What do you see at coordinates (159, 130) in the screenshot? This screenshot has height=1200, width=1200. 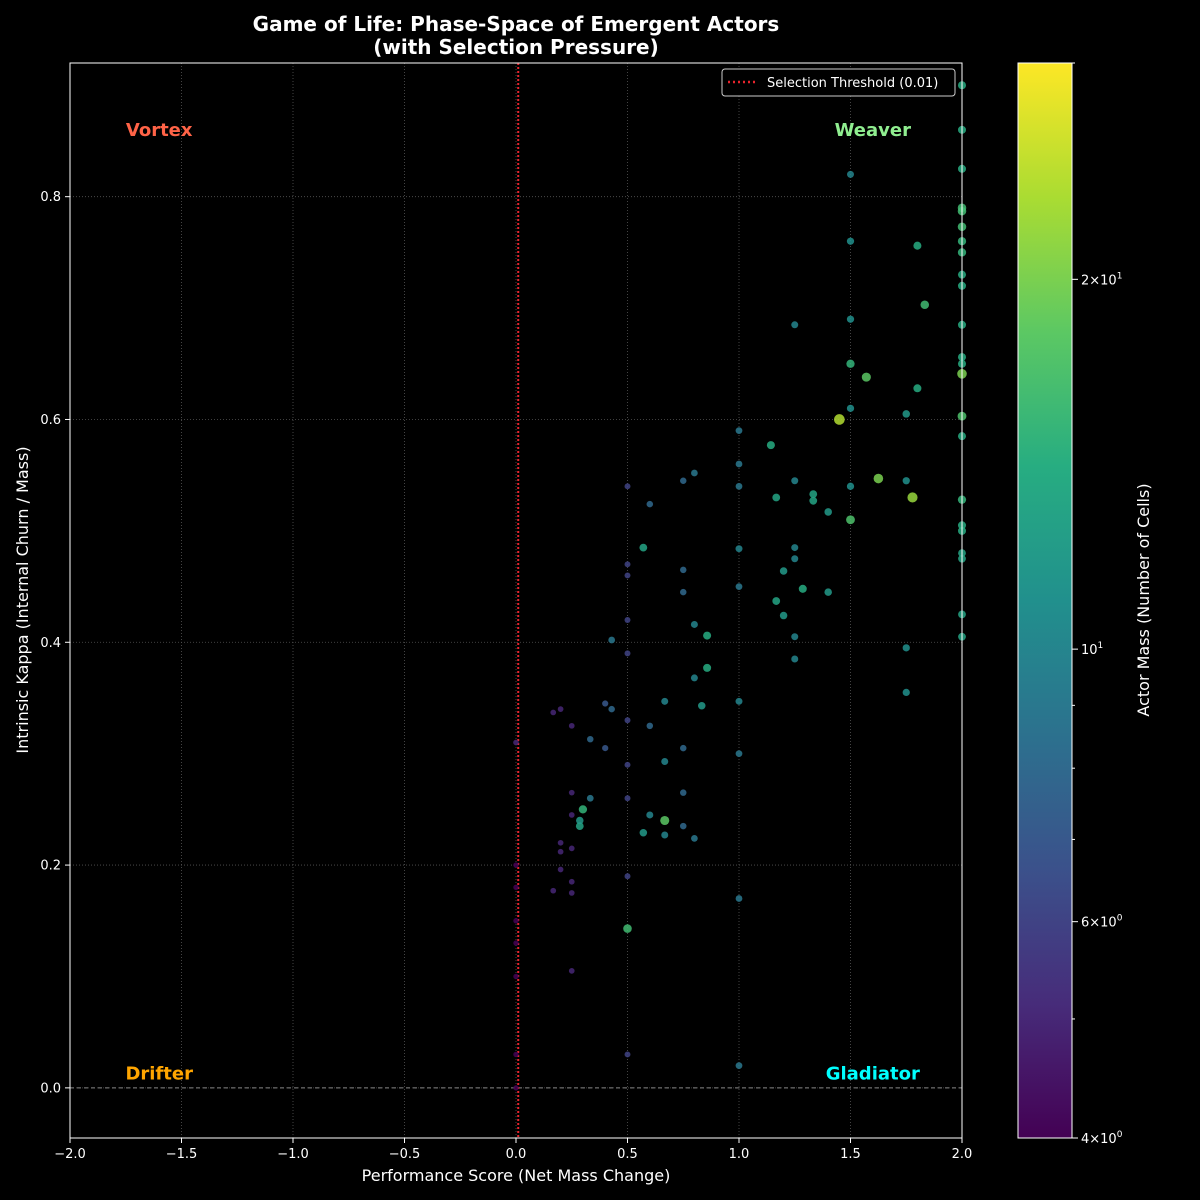 I see `region-label-vortex: Vortex` at bounding box center [159, 130].